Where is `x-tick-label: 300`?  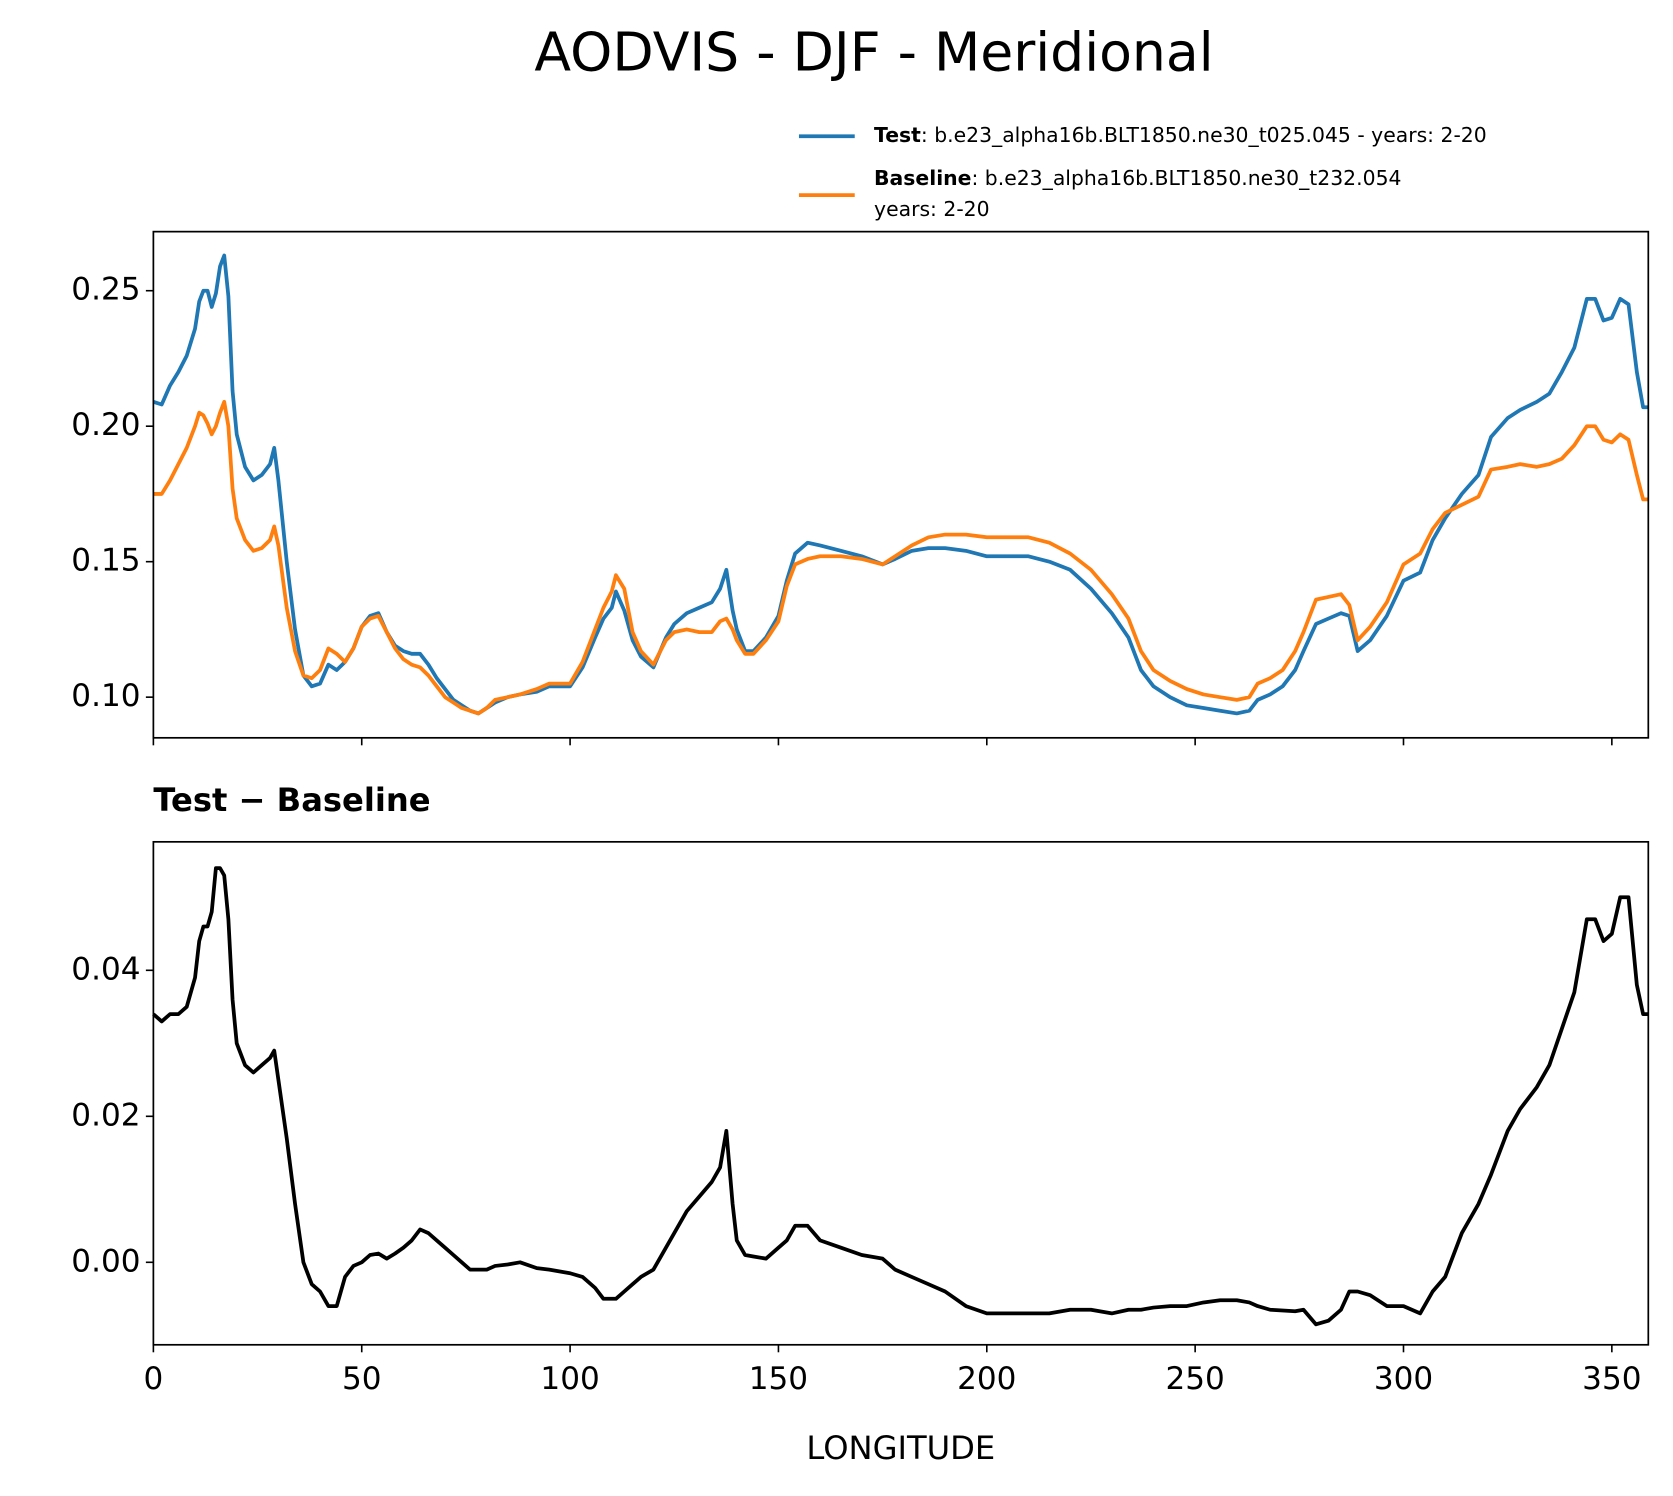 x-tick-label: 300 is located at coordinates (1403, 1379).